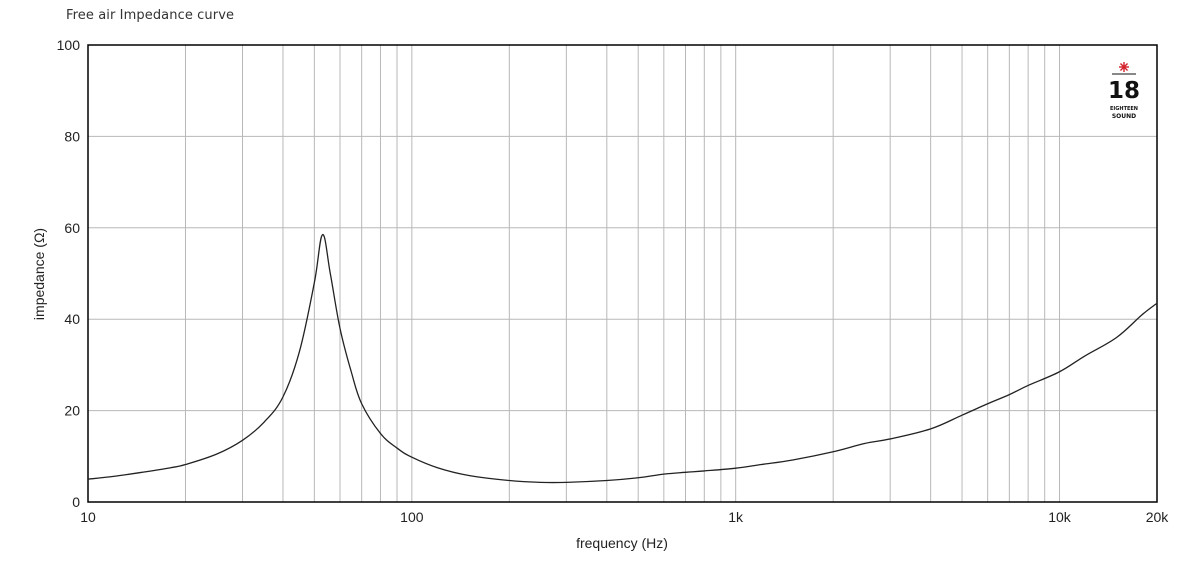  I want to click on logo-subtext: EIGHTEEN, so click(1124, 109).